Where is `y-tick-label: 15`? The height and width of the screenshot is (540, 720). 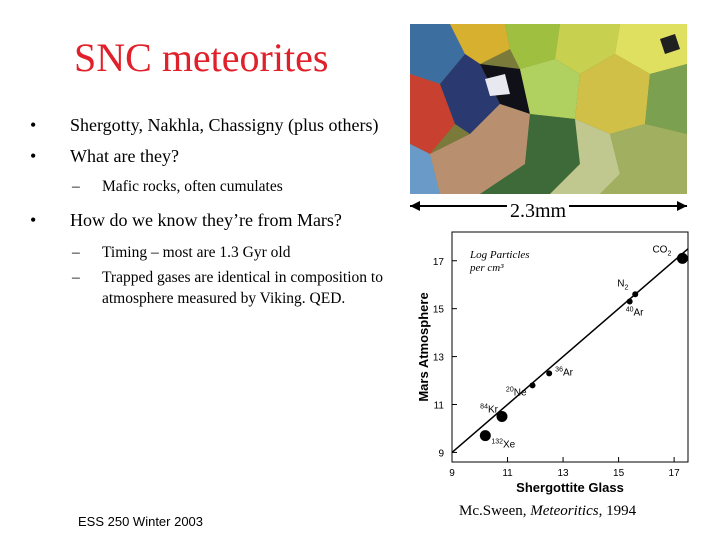 y-tick-label: 15 is located at coordinates (439, 310).